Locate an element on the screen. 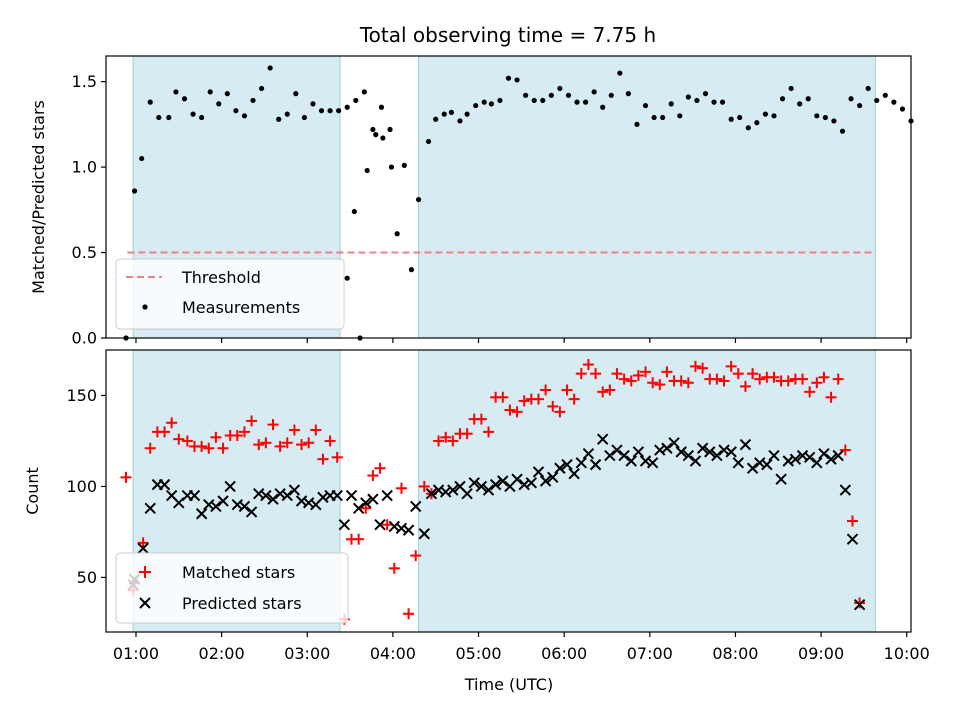  legend-measurements-label: Measurements is located at coordinates (241, 307).